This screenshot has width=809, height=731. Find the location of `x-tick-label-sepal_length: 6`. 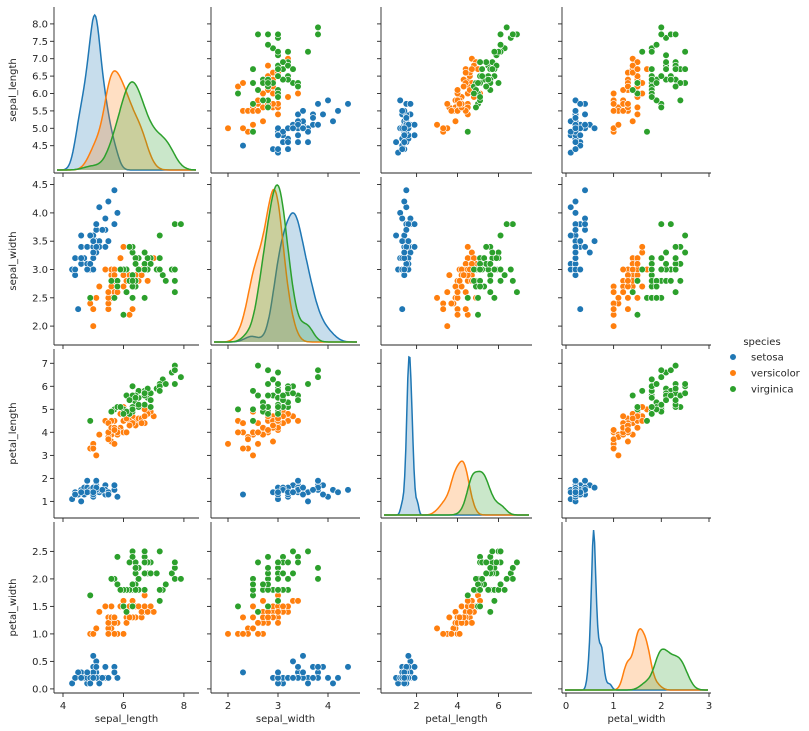

x-tick-label-sepal_length: 6 is located at coordinates (123, 706).